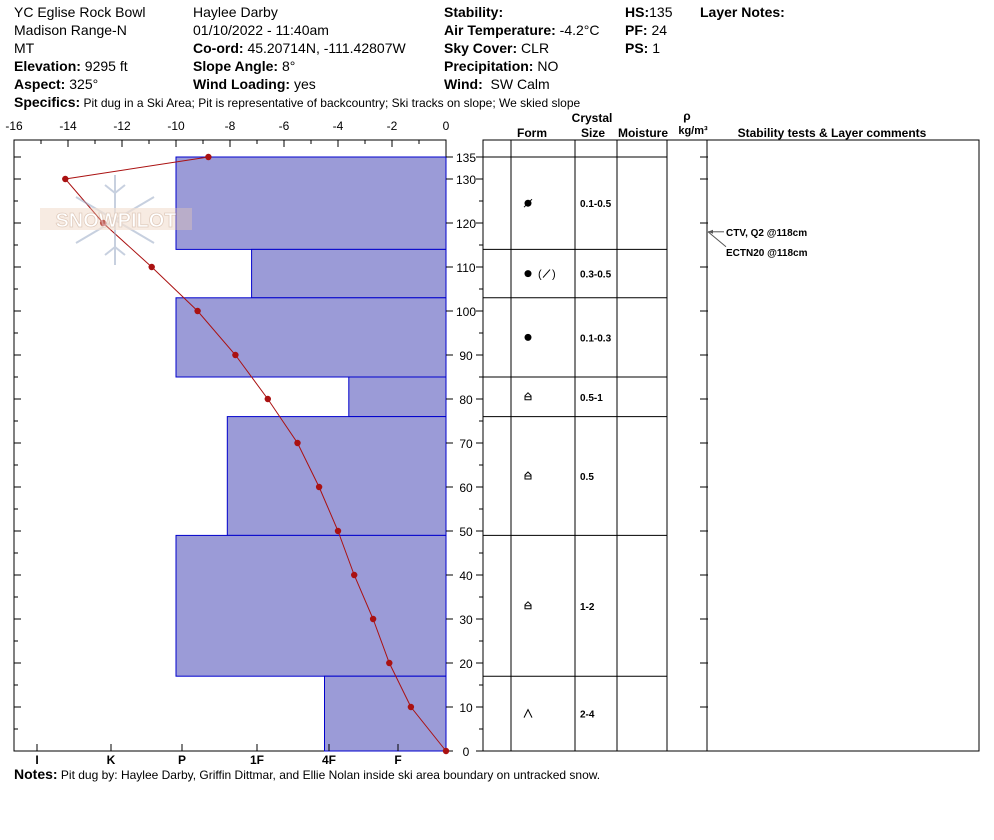 Image resolution: width=994 pixels, height=840 pixels. What do you see at coordinates (466, 356) in the screenshot?
I see `height-tick-label: 90` at bounding box center [466, 356].